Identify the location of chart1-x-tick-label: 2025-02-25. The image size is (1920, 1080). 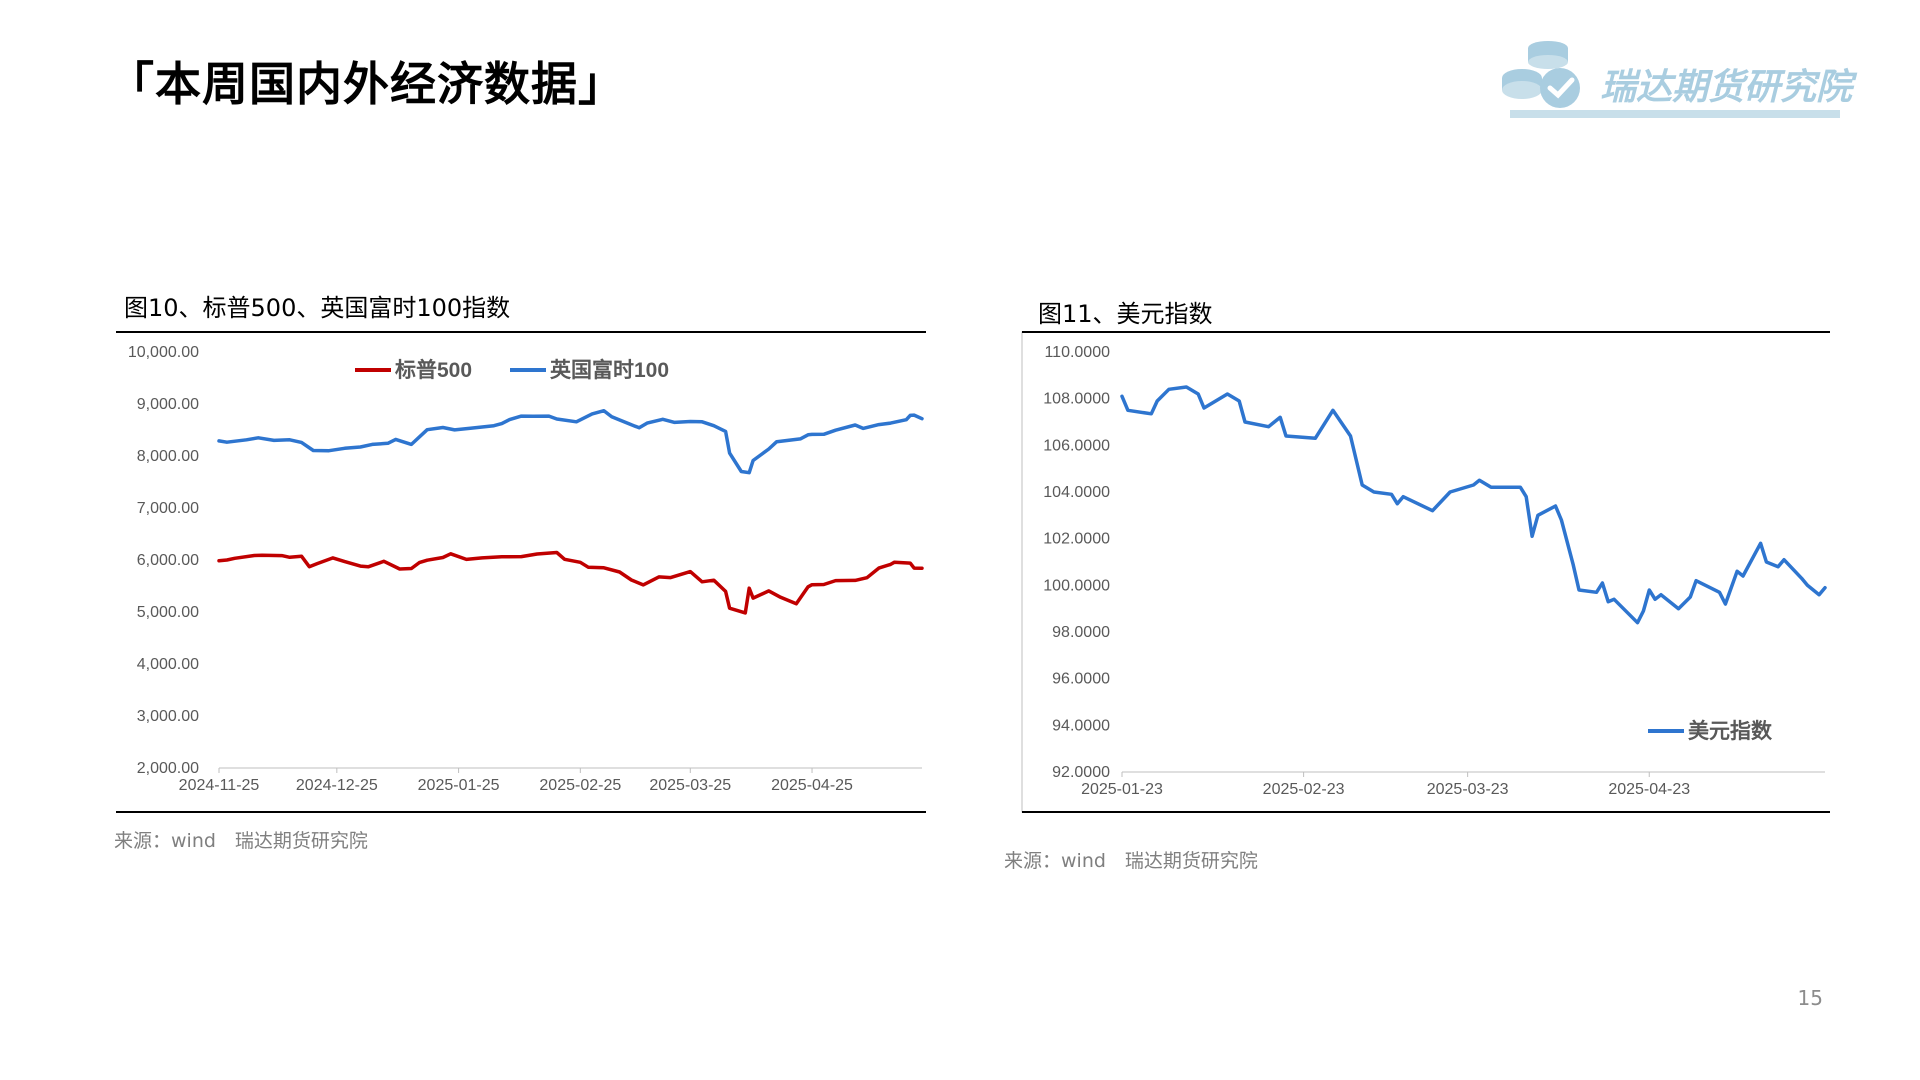
(580, 785).